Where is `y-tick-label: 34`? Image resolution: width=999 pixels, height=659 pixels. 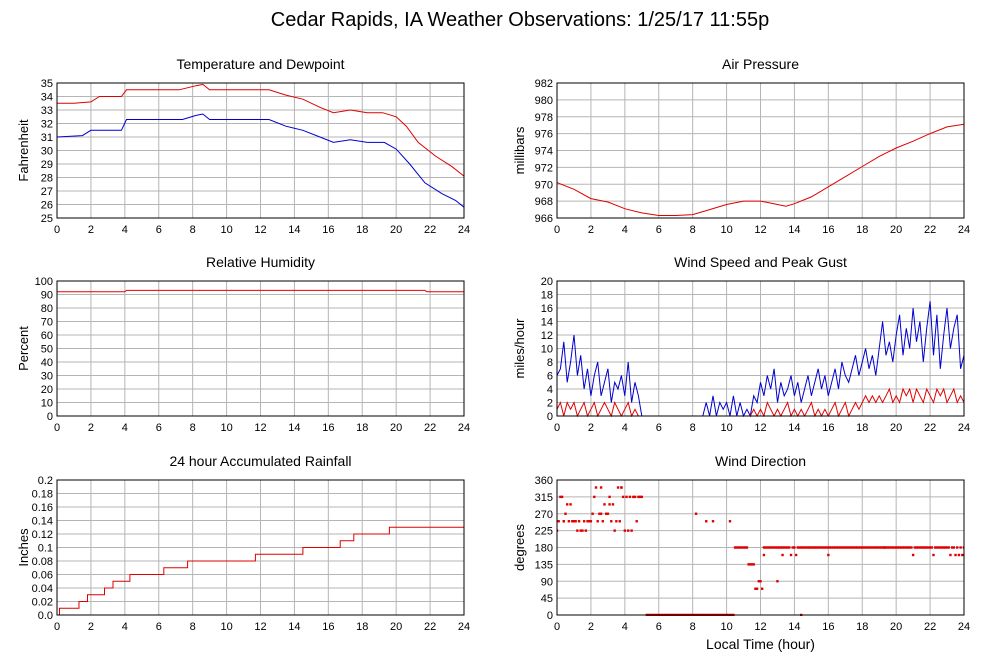 y-tick-label: 34 is located at coordinates (47, 98).